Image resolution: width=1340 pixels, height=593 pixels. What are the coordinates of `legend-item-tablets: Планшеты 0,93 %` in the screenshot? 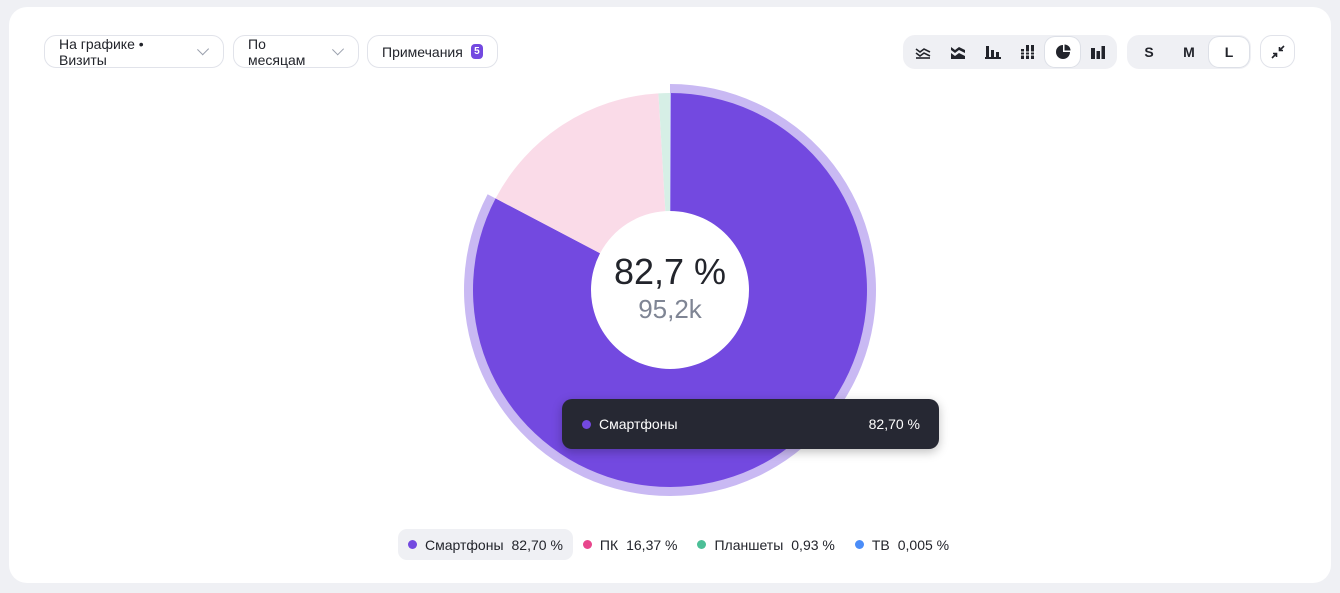 It's located at (765, 544).